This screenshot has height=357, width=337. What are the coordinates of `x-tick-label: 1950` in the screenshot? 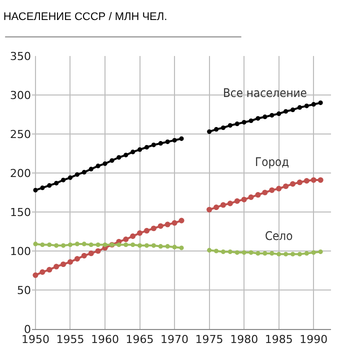 It's located at (35, 339).